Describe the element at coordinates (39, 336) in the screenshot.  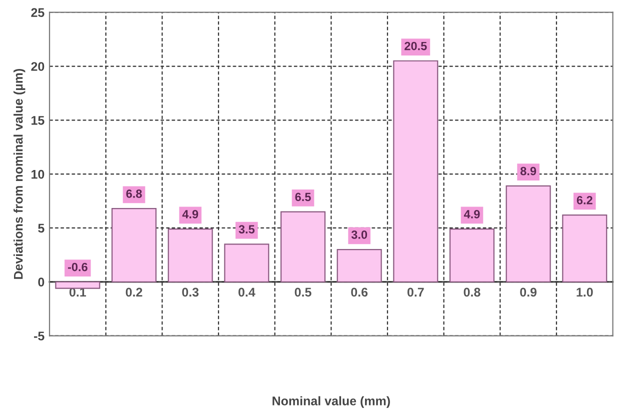
I see `y-tick-label: -5` at that location.